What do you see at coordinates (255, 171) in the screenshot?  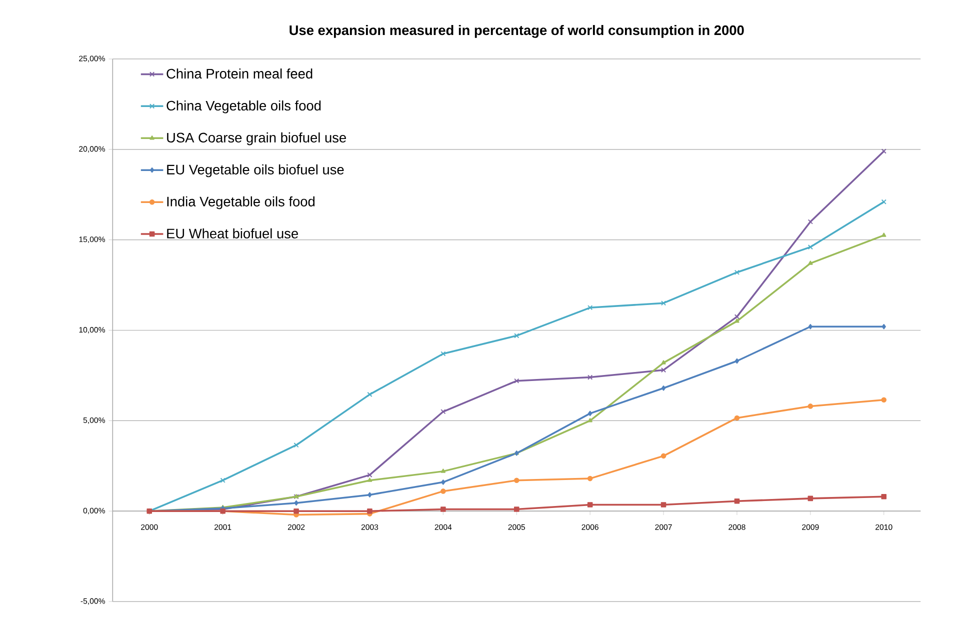 I see `legend-label: EU Vegetable oils biofuel use` at bounding box center [255, 171].